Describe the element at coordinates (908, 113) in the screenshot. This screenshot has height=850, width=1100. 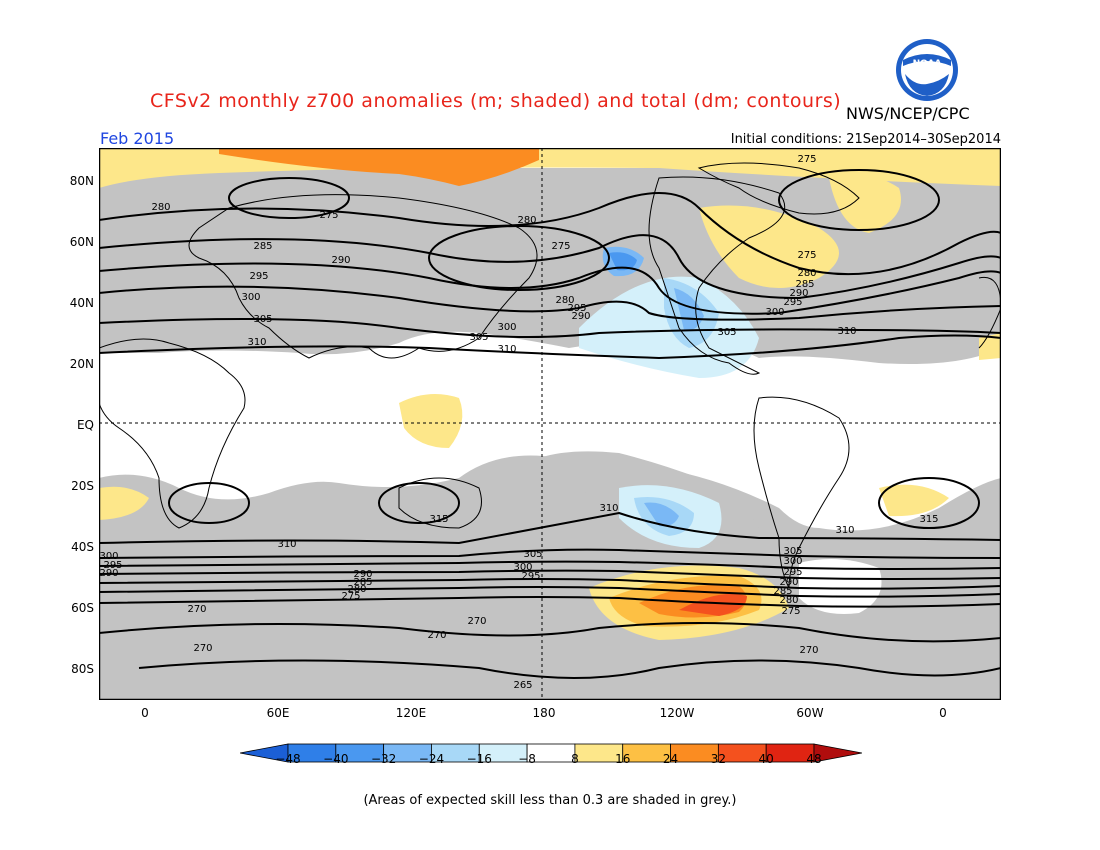
I see `agency-label: NWS/NCEP/CPC` at that location.